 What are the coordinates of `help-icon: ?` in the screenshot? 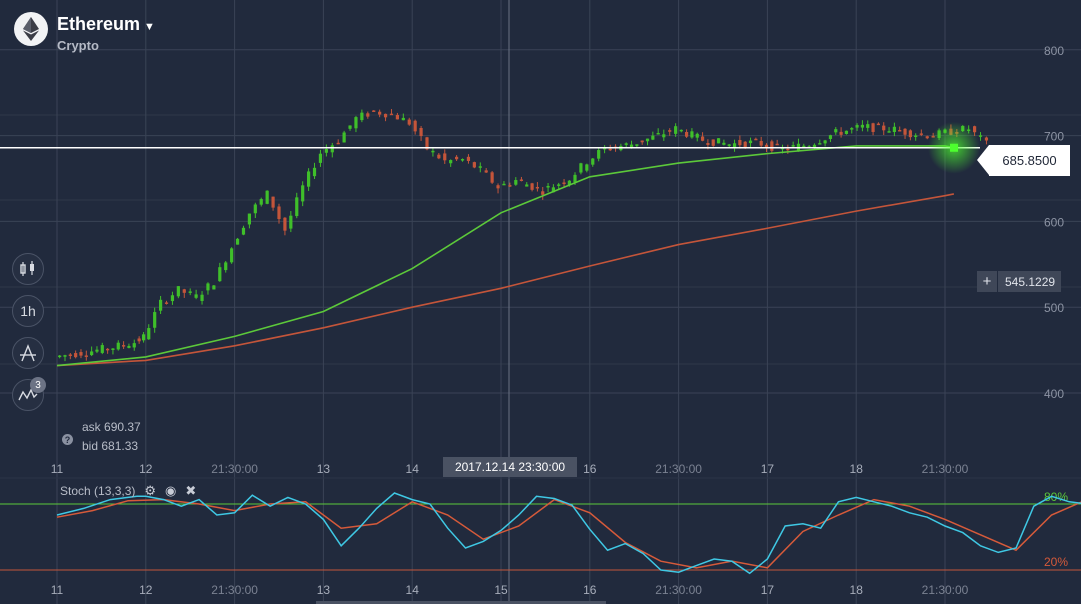 It's located at (67, 439).